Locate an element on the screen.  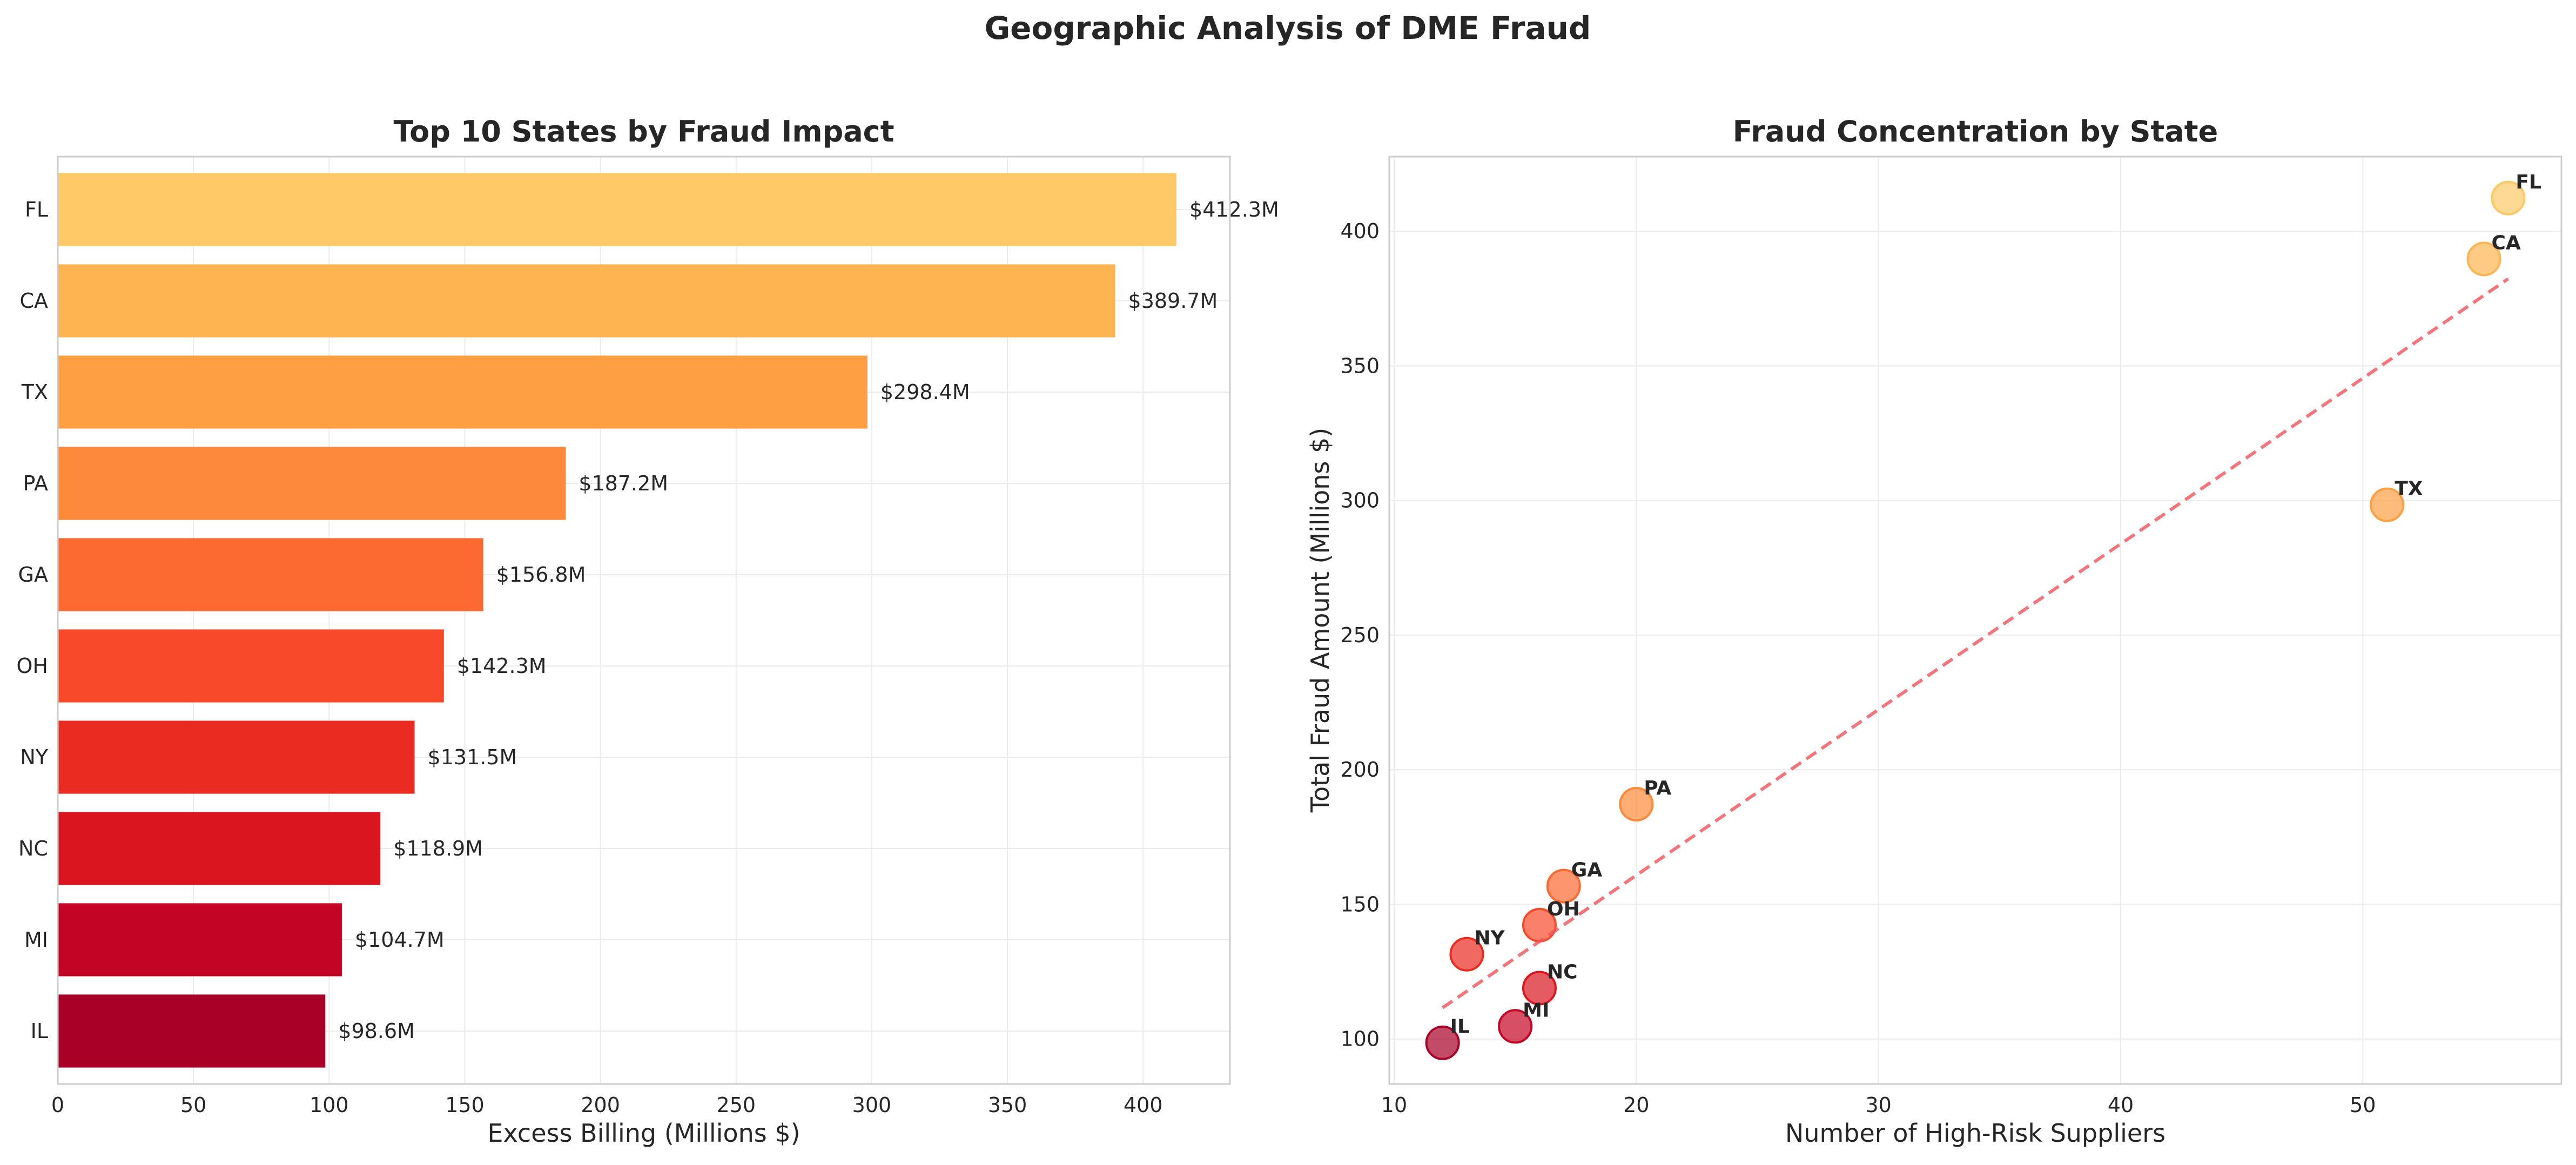
bar-chart-y-tick-label: FL is located at coordinates (36, 209).